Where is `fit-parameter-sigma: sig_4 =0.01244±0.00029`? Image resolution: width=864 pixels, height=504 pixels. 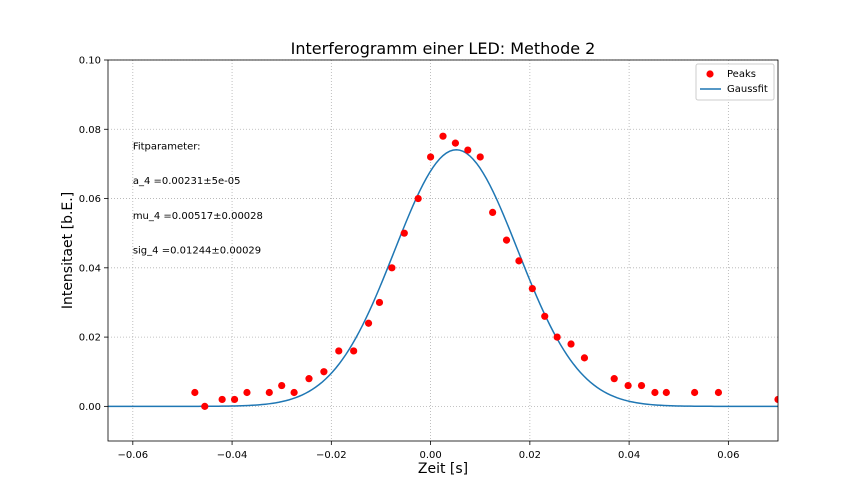
fit-parameter-sigma: sig_4 =0.01244±0.00029 is located at coordinates (197, 251).